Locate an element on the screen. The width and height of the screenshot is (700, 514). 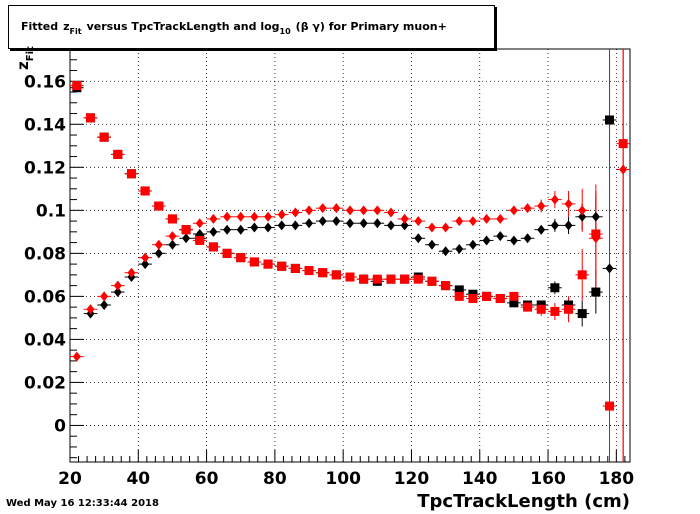
title-prefix: Fitted is located at coordinates (40, 26).